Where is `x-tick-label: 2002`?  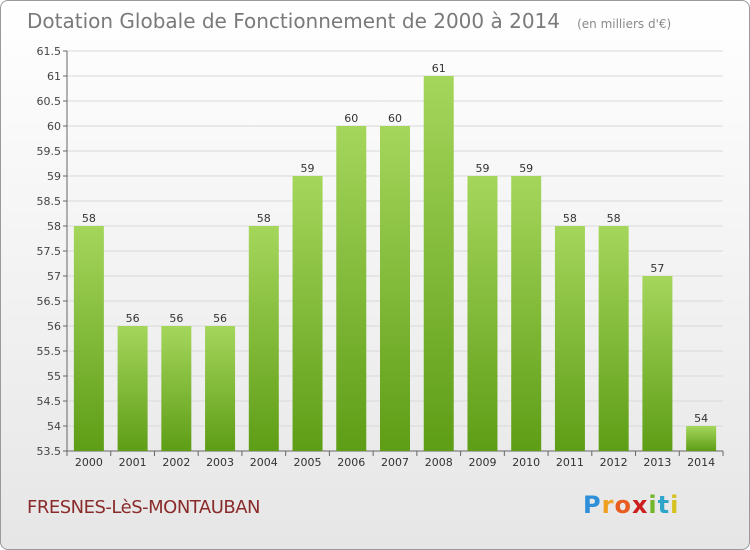 x-tick-label: 2002 is located at coordinates (176, 462).